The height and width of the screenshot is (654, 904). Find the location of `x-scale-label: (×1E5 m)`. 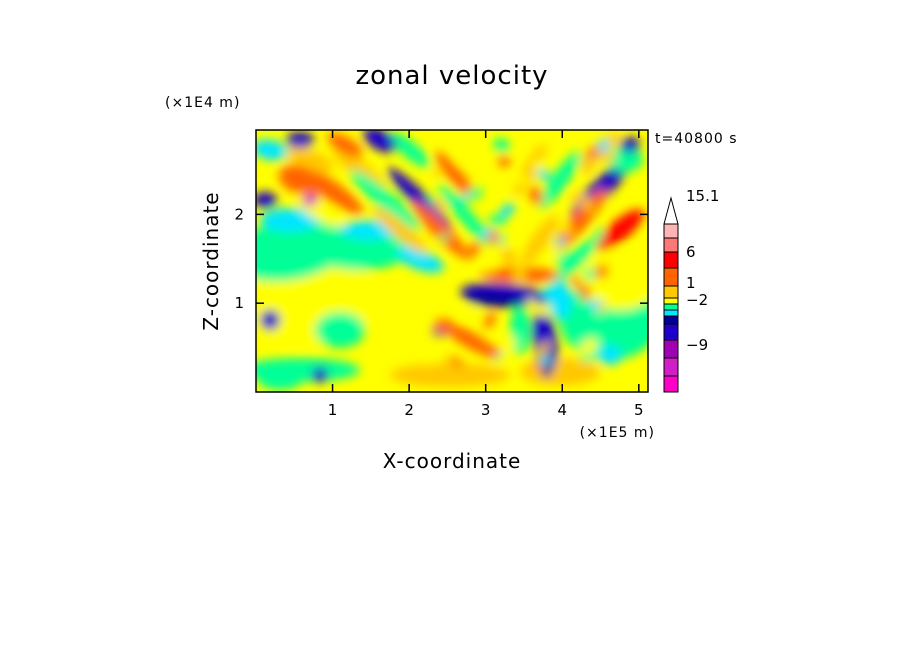

x-scale-label: (×1E5 m) is located at coordinates (617, 433).